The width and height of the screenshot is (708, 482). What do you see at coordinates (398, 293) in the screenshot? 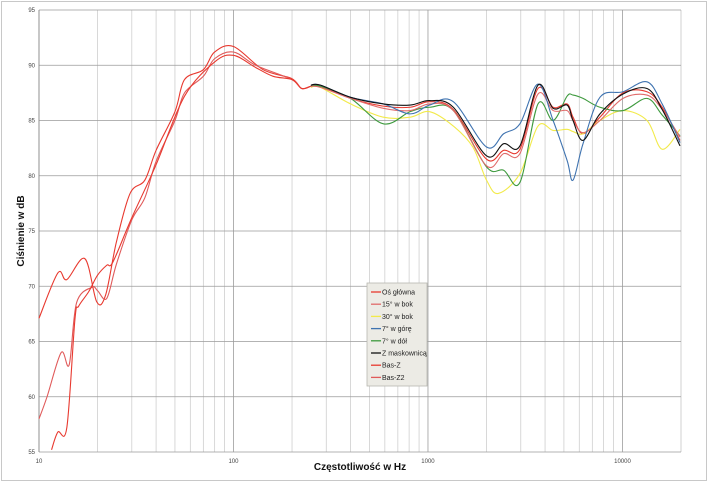
I see `legend-label: Oś główna` at bounding box center [398, 293].